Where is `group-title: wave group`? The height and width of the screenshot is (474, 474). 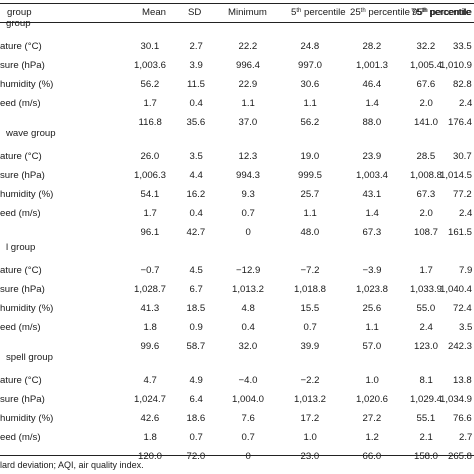
group-title: wave group is located at coordinates (31, 133).